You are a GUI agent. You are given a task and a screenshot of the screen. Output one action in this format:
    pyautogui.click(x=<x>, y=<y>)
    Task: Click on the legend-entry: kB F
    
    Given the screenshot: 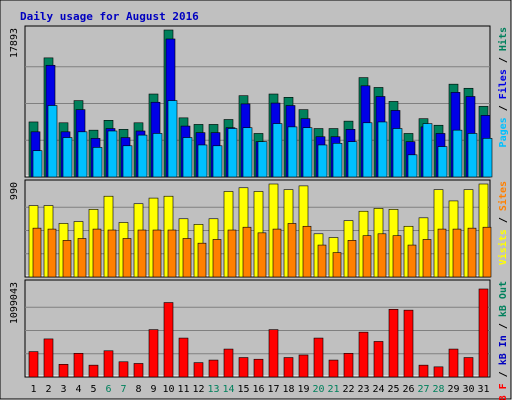 What is the action you would take?
    pyautogui.click(x=503, y=391)
    